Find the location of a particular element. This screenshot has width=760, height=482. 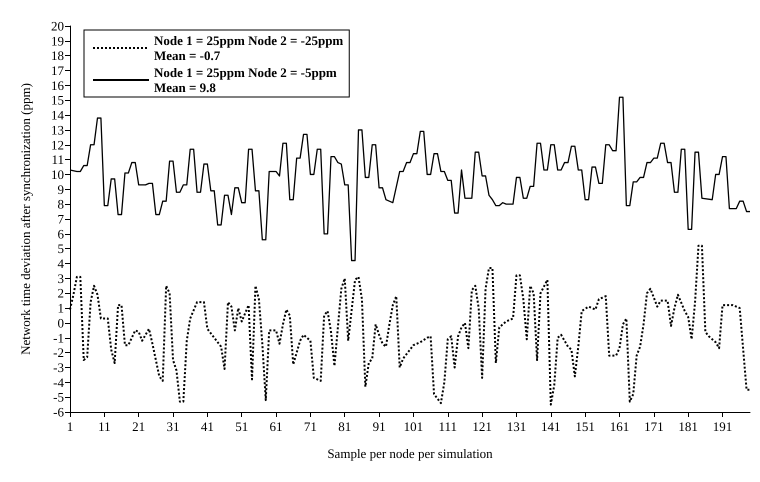

y-tick-label: 14 is located at coordinates (57, 115).